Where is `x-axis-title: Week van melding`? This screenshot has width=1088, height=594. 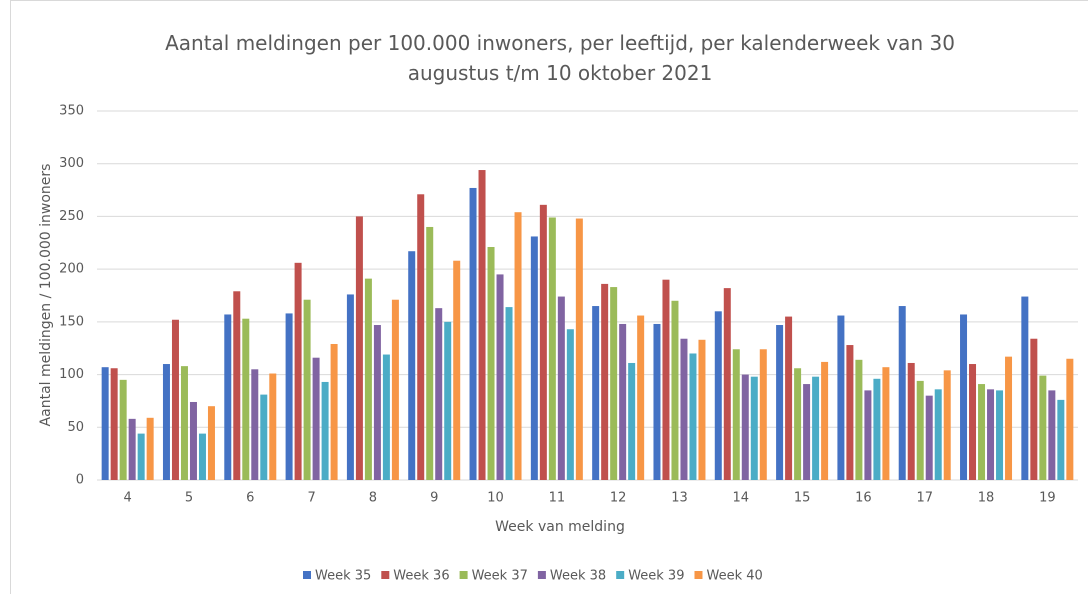
x-axis-title: Week van melding is located at coordinates (560, 527).